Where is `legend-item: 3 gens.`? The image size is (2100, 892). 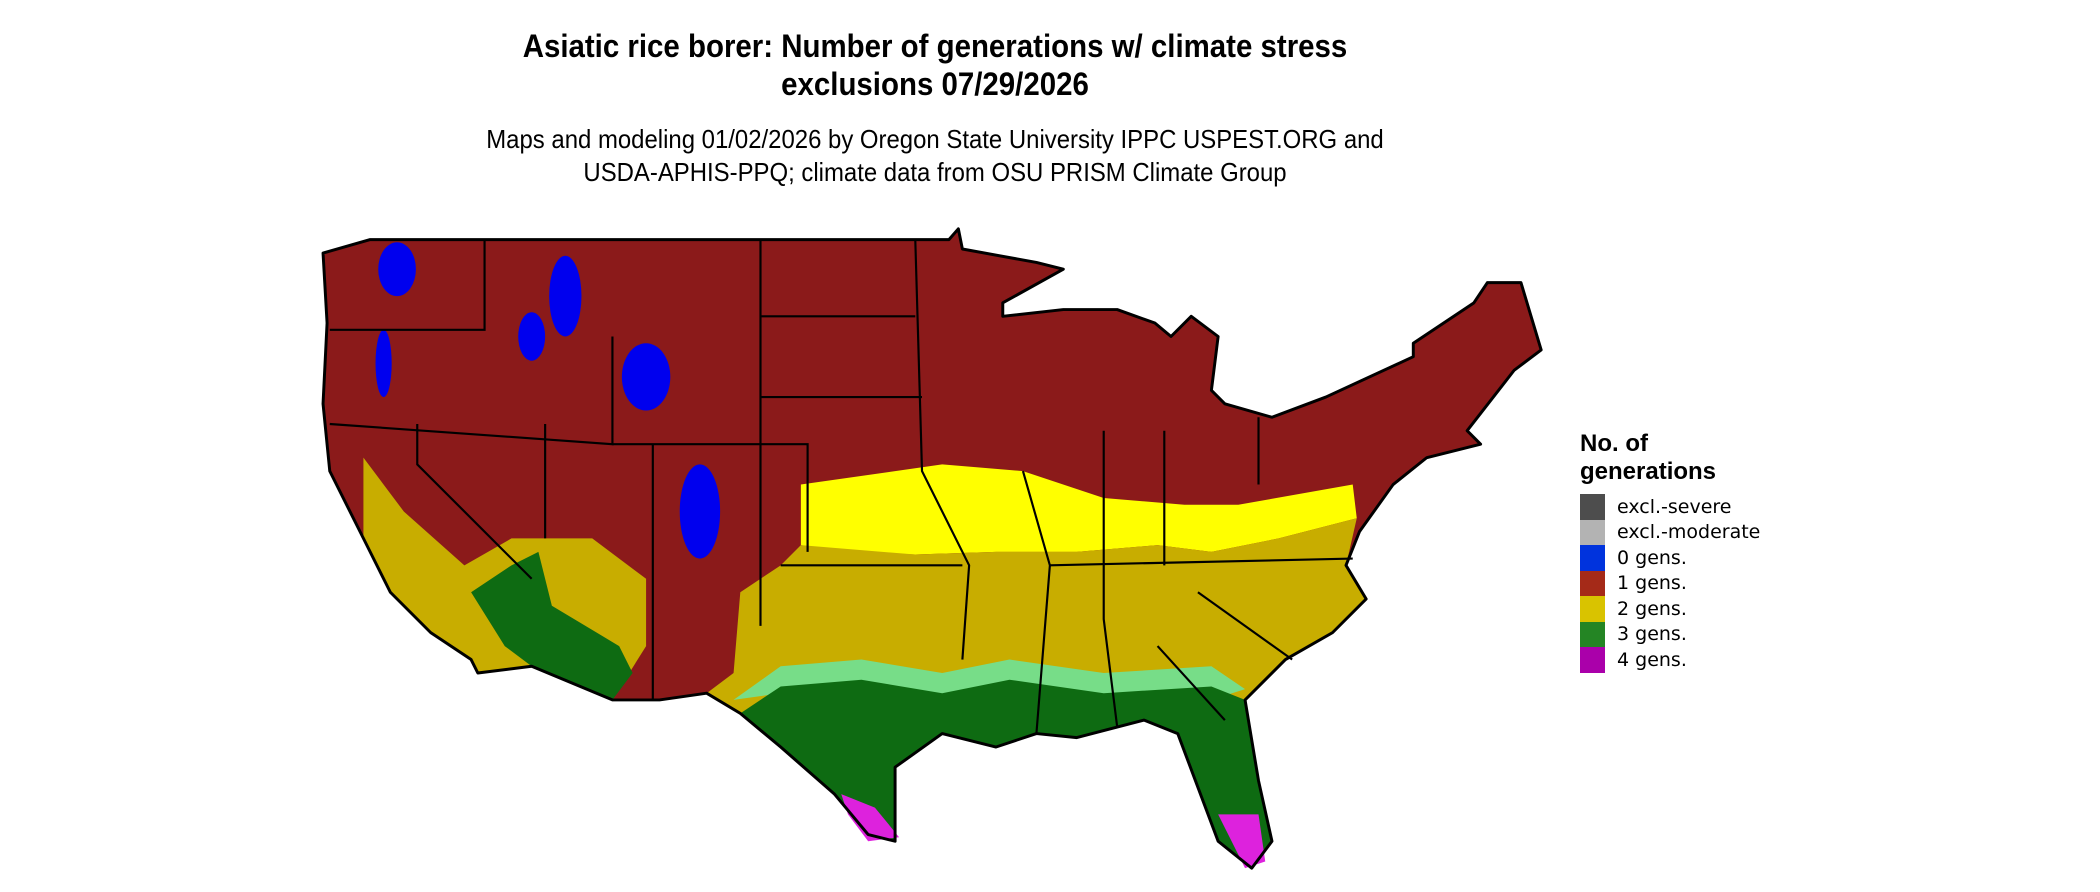 legend-item: 3 gens. is located at coordinates (1670, 634).